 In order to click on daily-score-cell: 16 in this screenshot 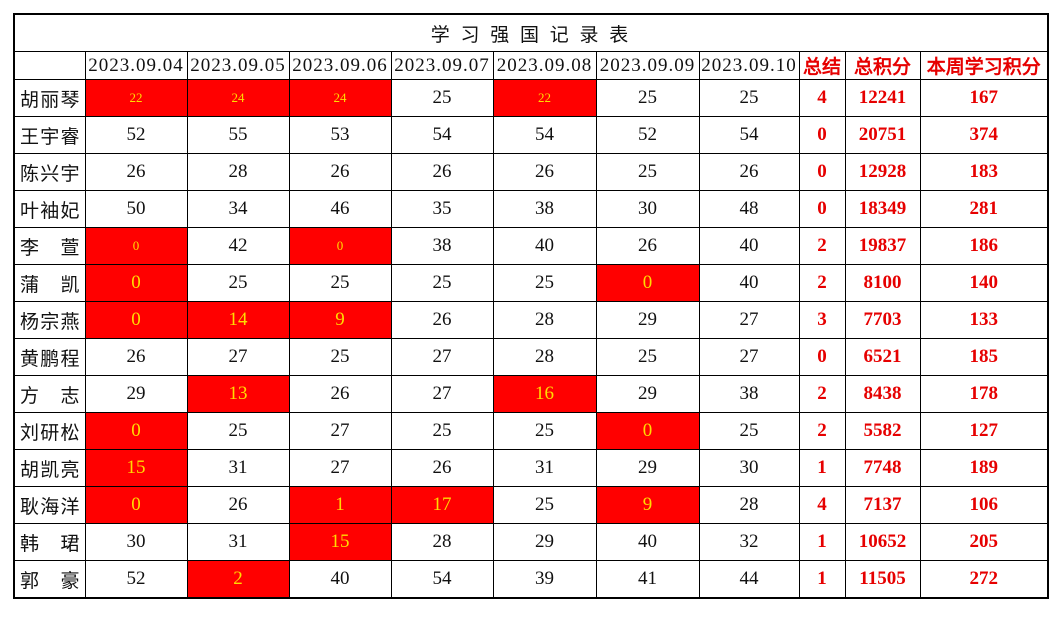, I will do `click(544, 394)`.